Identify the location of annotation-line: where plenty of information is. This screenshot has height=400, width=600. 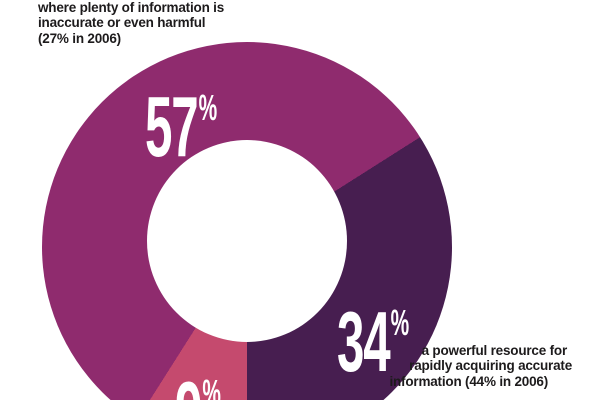
(131, 7).